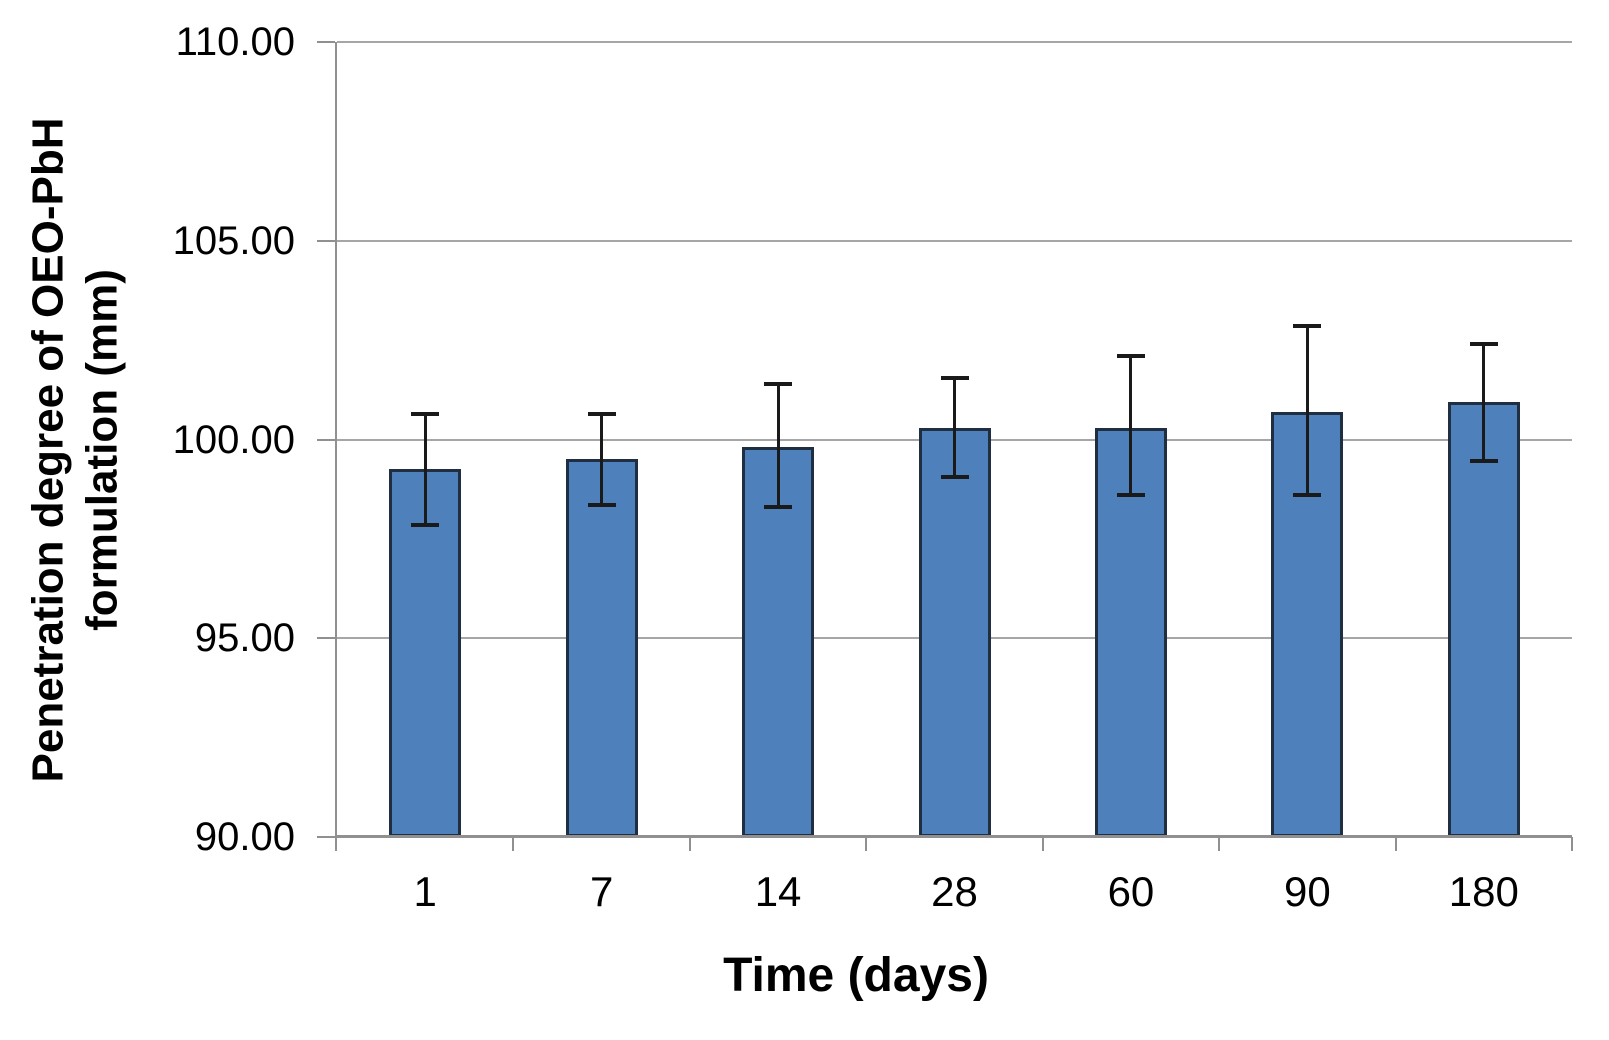  Describe the element at coordinates (601, 891) in the screenshot. I see `x-tick-label: 7` at that location.